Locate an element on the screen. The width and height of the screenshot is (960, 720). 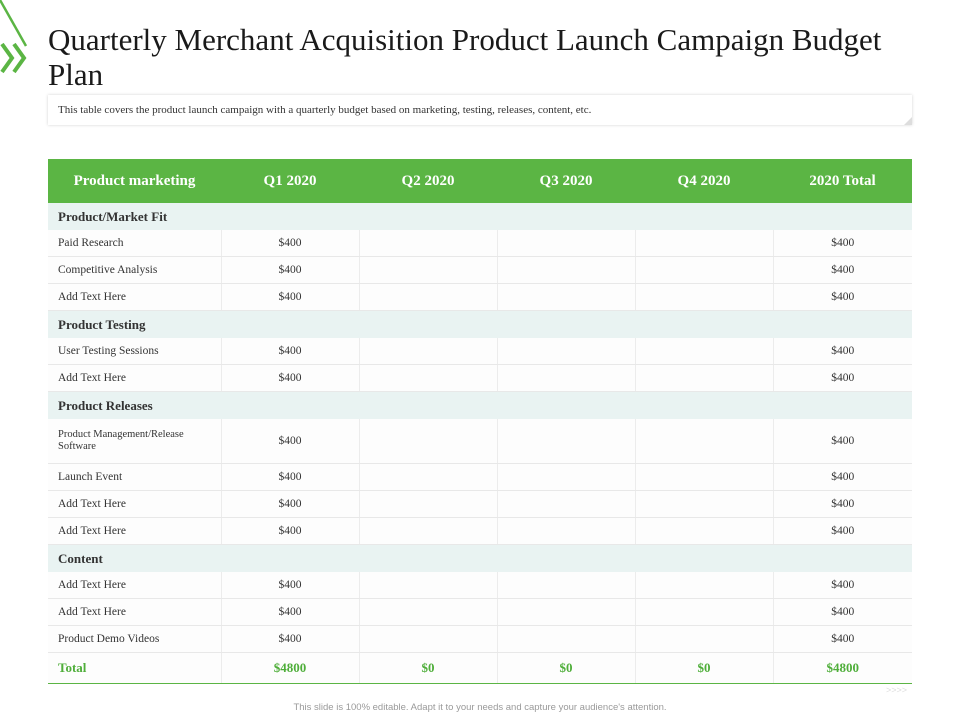
row-label: Competitive Analysis is located at coordinates (135, 270).